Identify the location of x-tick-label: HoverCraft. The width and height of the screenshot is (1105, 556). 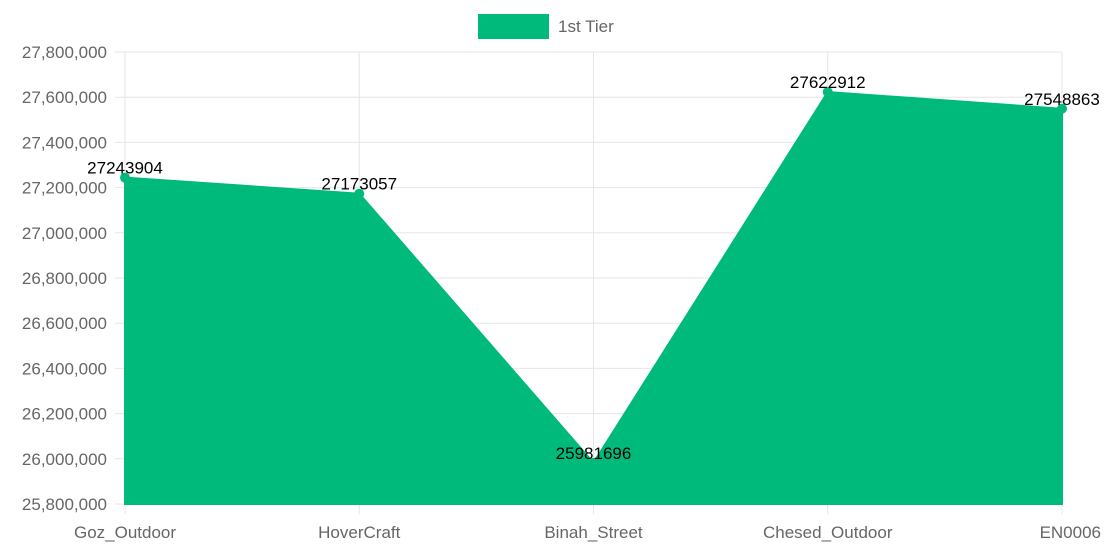
(359, 532).